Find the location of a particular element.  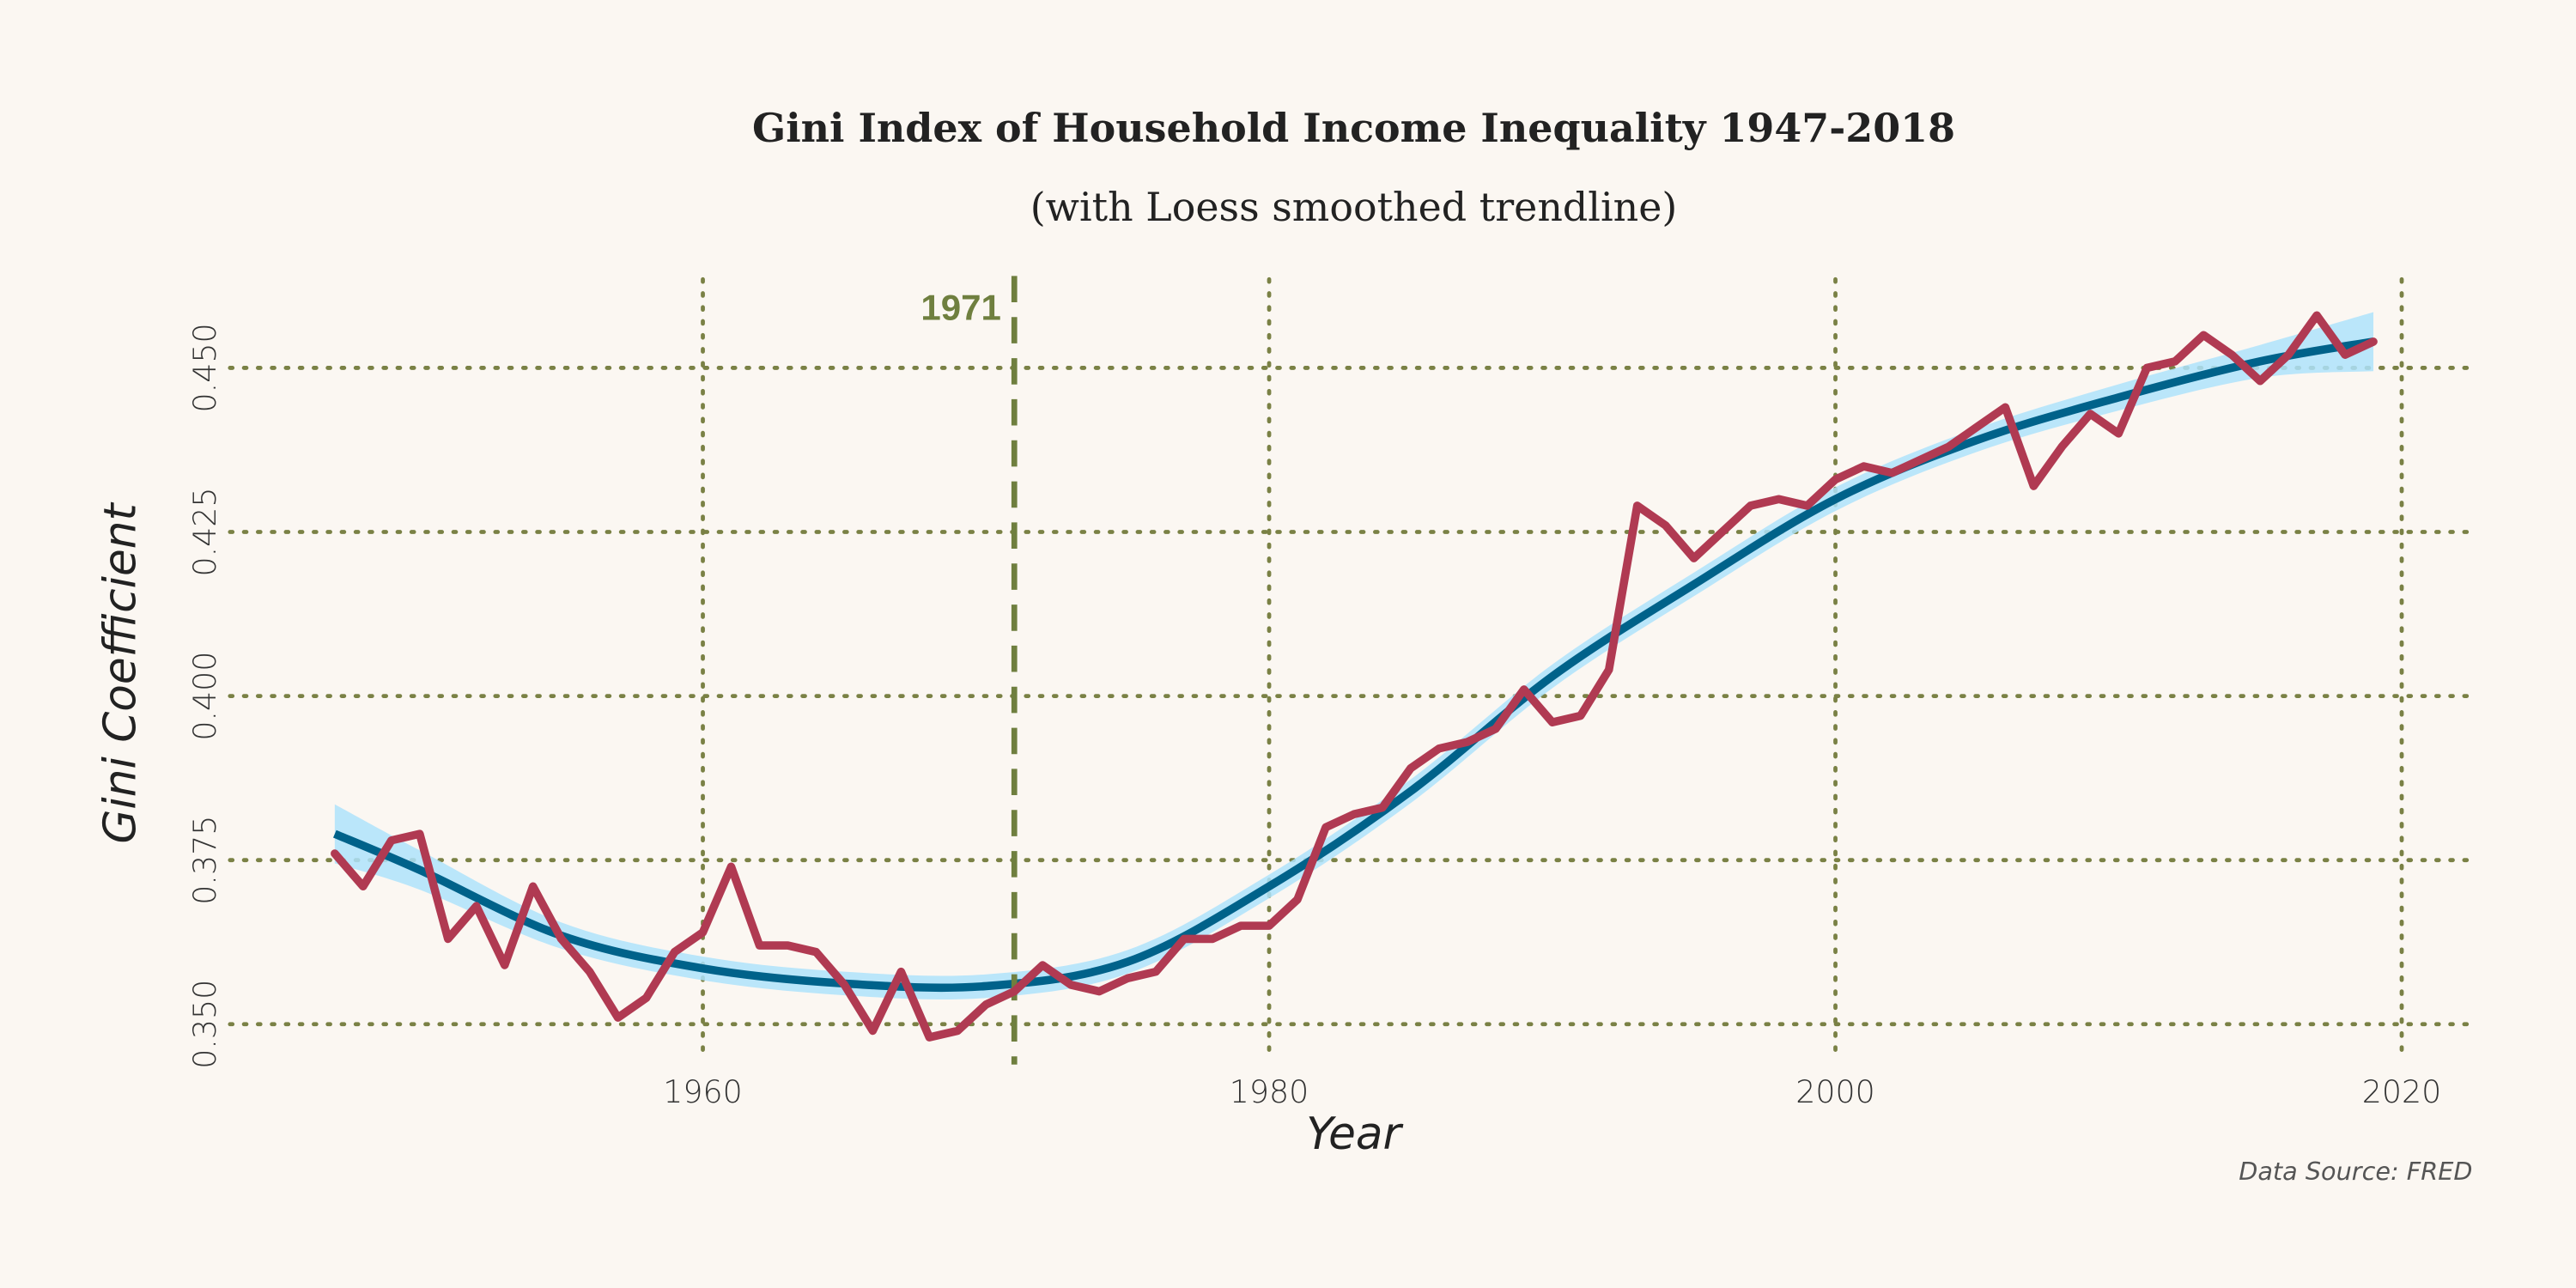

y-tick-label: 0.350 is located at coordinates (204, 1024).